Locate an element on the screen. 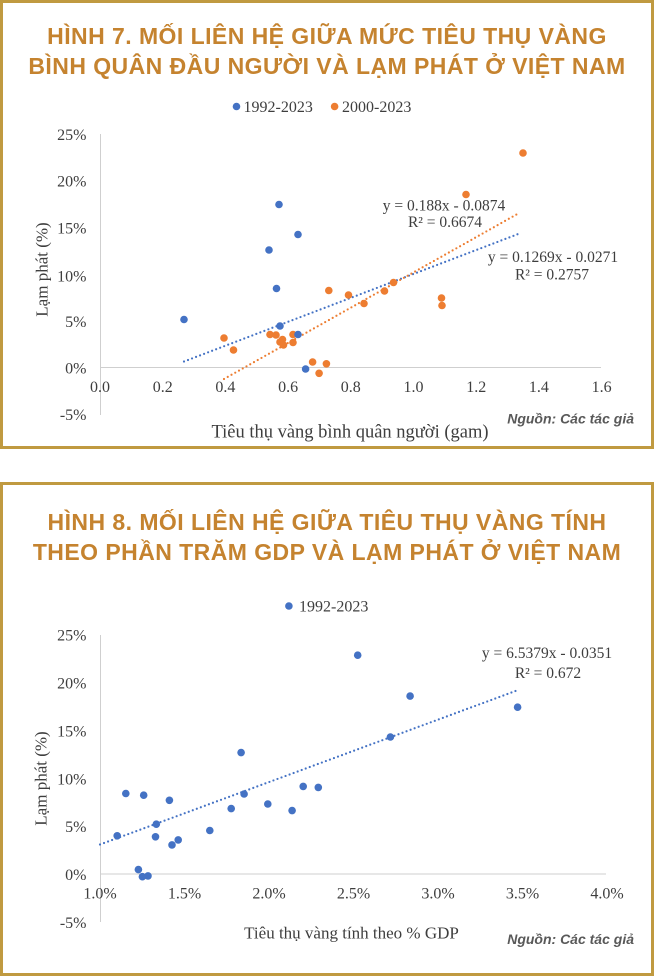 This screenshot has width=654, height=976. svg-text:Tiêu thụ vàng bình quân người: Tiêu thụ vàng bình quân người (gam) is located at coordinates (349, 433).